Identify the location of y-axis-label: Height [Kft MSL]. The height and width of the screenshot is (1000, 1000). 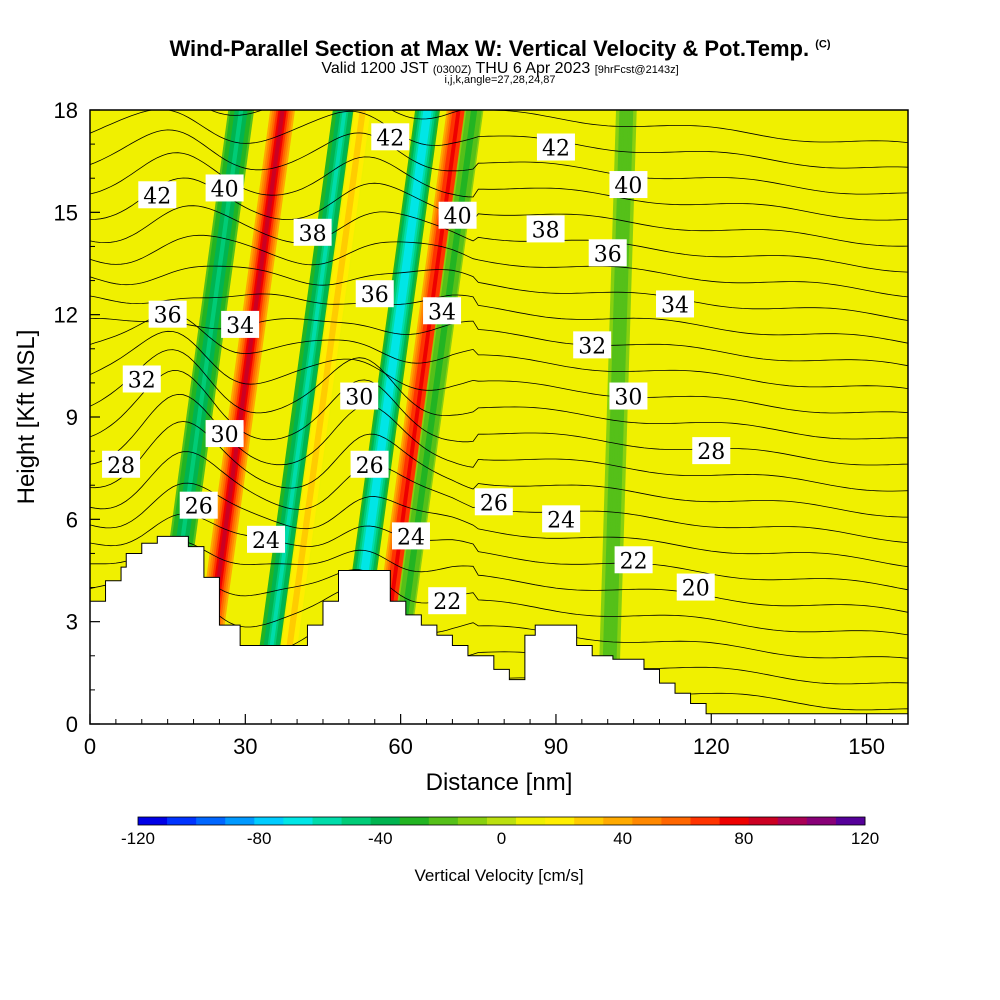
(26, 417).